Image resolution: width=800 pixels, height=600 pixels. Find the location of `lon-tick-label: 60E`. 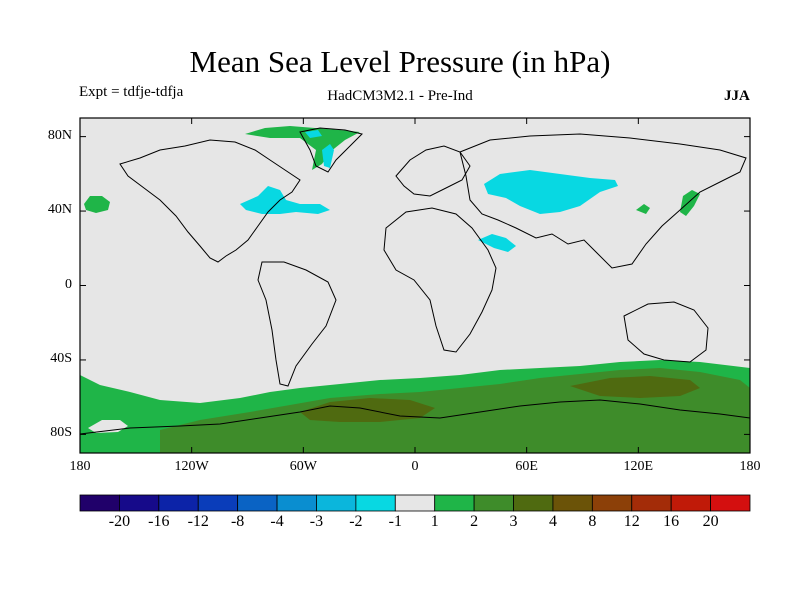

lon-tick-label: 60E is located at coordinates (526, 466).